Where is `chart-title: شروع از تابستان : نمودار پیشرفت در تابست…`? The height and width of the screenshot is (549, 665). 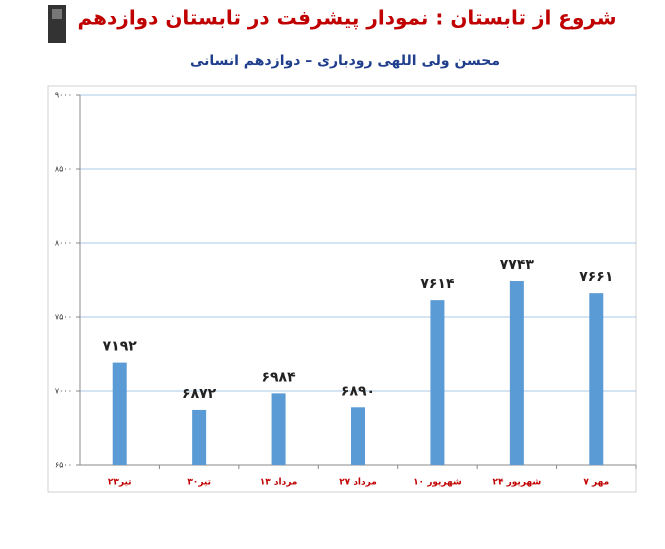
chart-title: شروع از تابستان : نمودار پیشرفت در تابست… is located at coordinates (346, 18).